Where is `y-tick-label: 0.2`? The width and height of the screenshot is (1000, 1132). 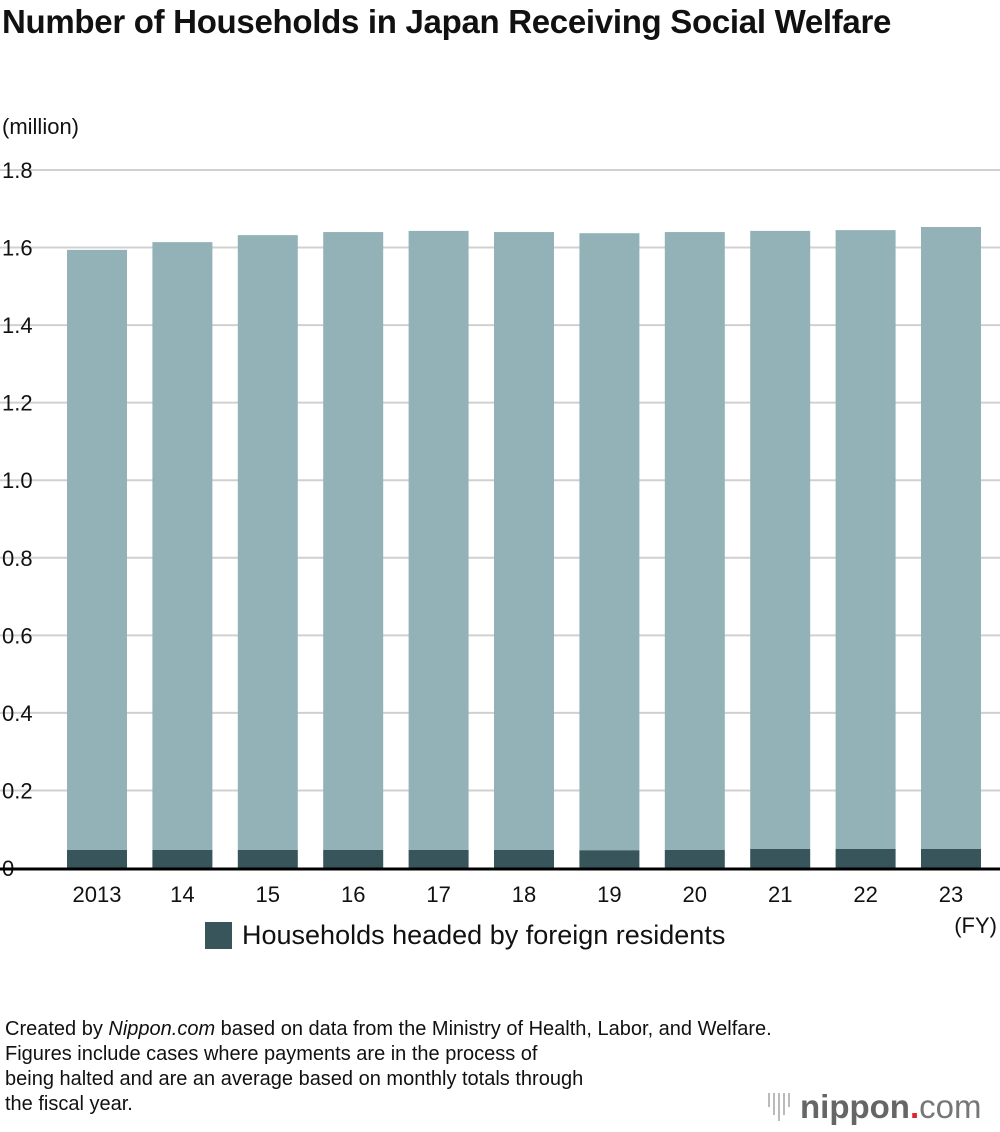
y-tick-label: 0.2 is located at coordinates (17, 790).